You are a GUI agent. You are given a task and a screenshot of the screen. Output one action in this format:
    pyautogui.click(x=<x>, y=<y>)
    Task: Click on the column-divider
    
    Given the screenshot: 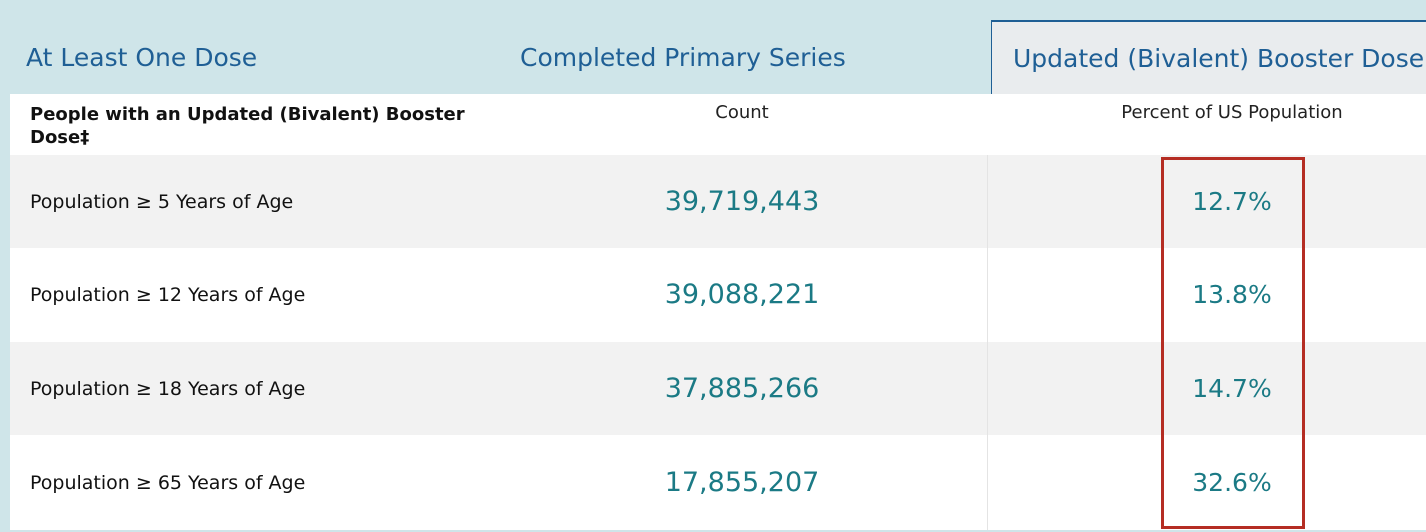 What is the action you would take?
    pyautogui.click(x=987, y=342)
    